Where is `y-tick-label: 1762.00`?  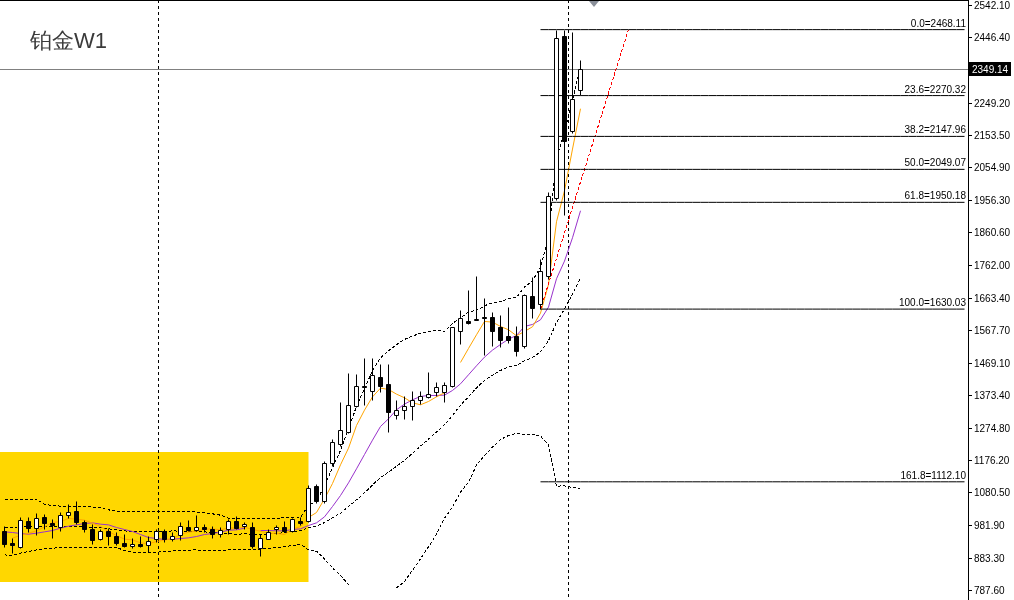 y-tick-label: 1762.00 is located at coordinates (992, 265).